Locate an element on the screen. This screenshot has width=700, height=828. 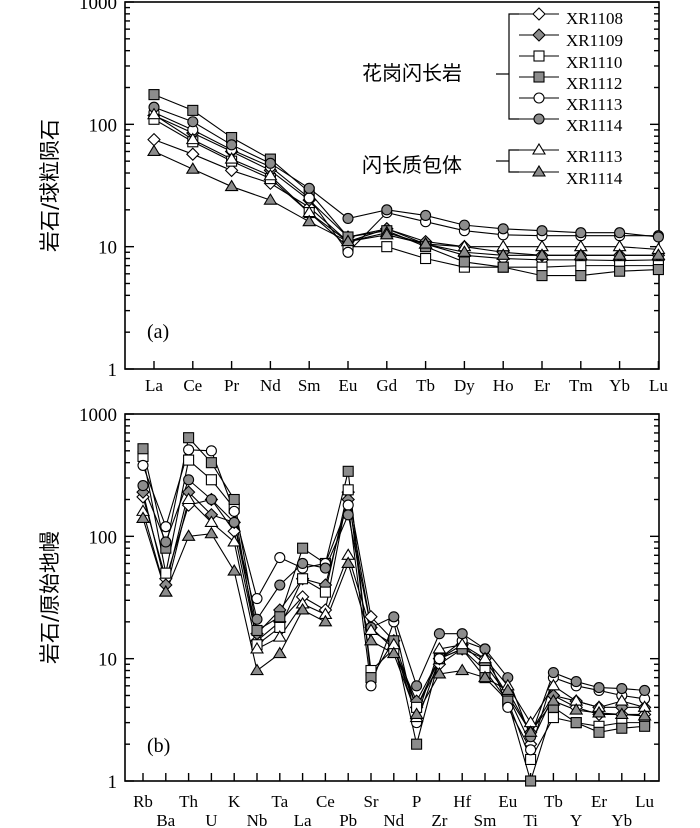
x-tick-label-ho: Ho is located at coordinates (503, 385).